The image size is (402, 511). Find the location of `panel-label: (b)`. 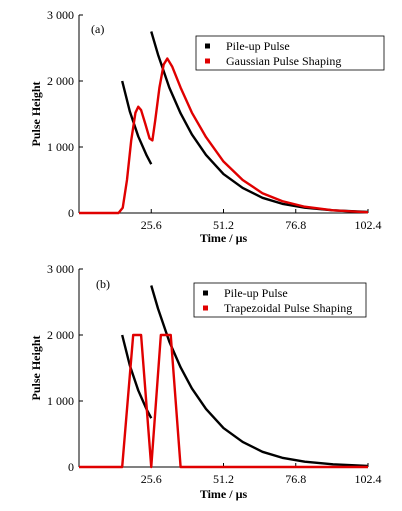

panel-label: (b) is located at coordinates (103, 284).